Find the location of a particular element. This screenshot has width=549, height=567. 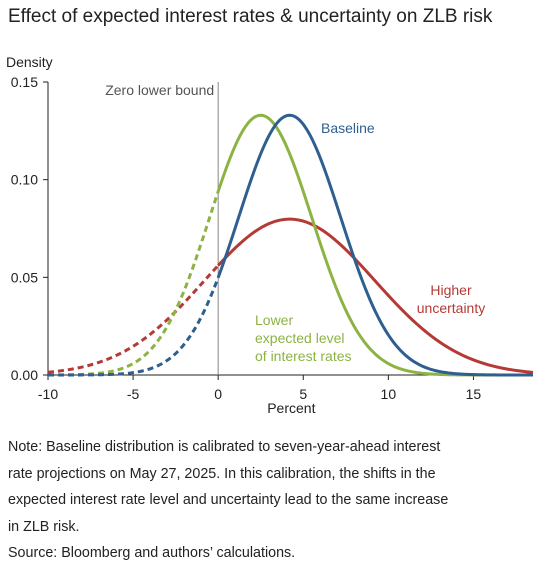

zero-lower-bound-label: Zero lower bound is located at coordinates (159, 90).